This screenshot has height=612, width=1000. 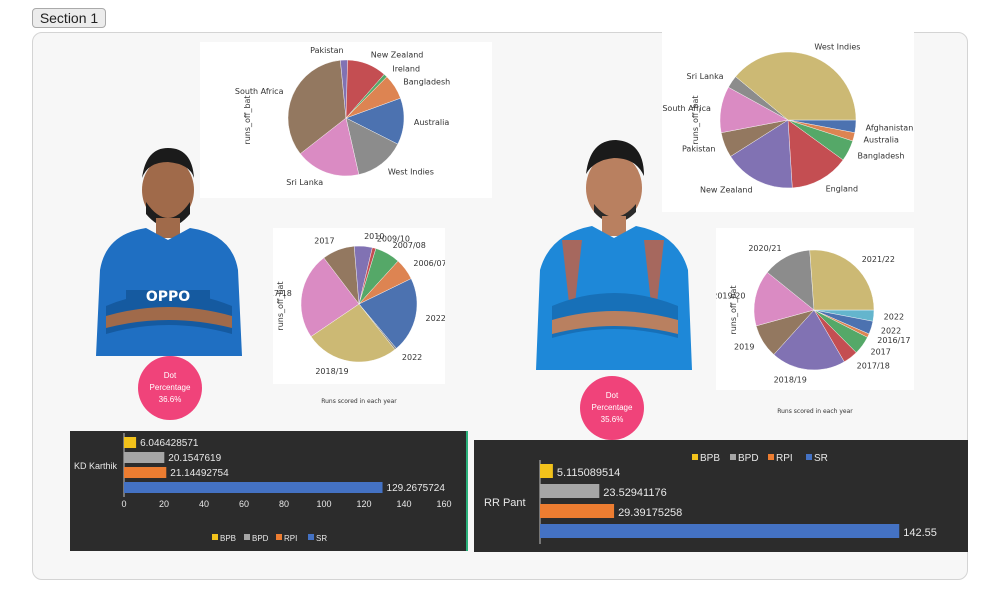 What do you see at coordinates (733, 457) in the screenshot?
I see `undefined-legend-swatch-bpd` at bounding box center [733, 457].